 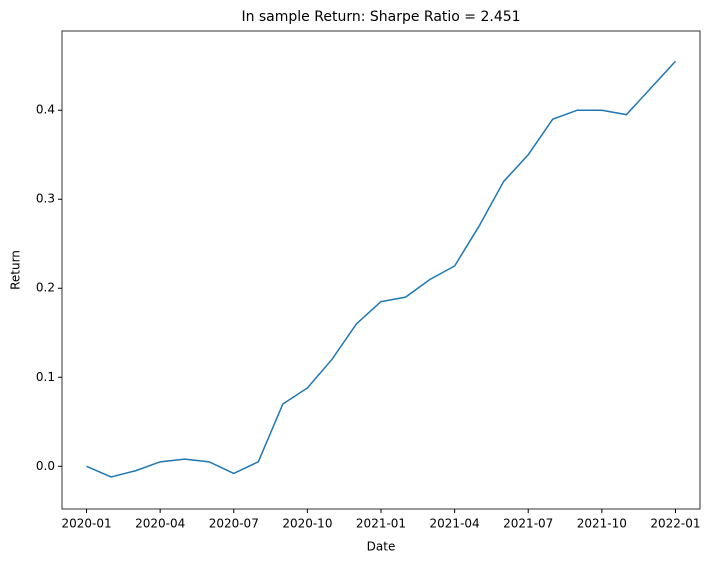 I want to click on y-tick-label: 0.2, so click(x=45, y=288).